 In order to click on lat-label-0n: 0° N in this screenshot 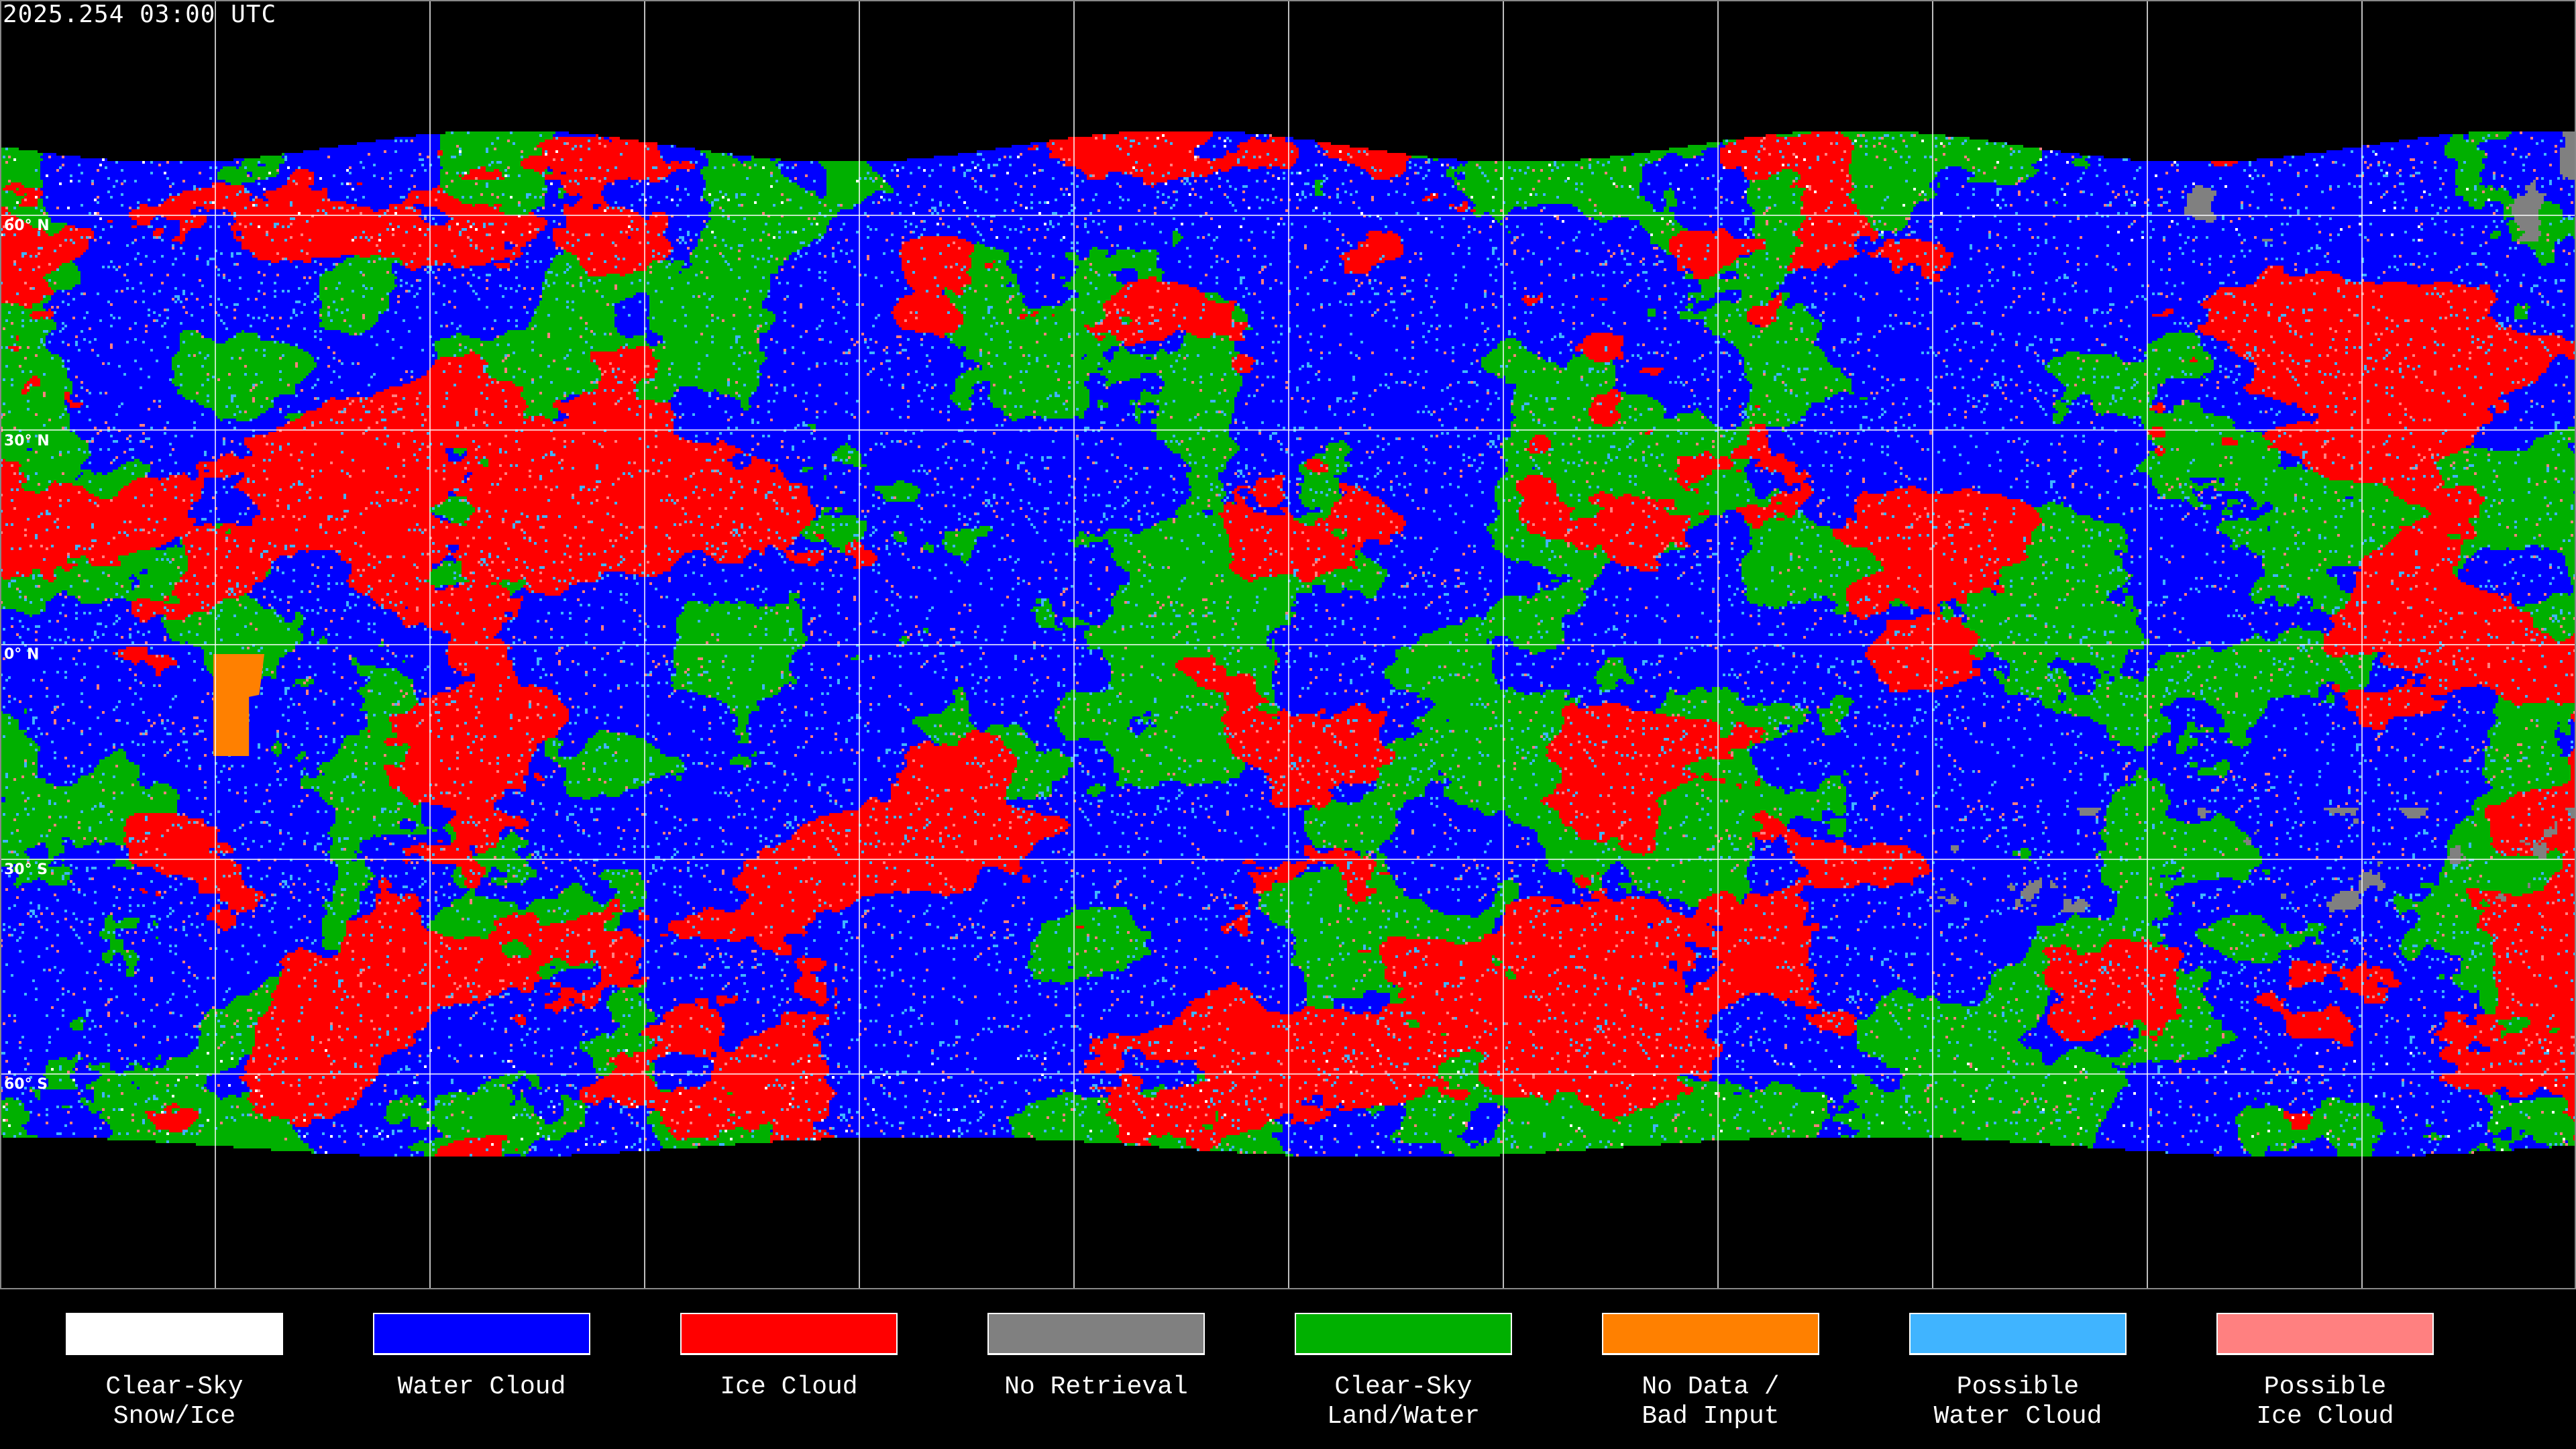, I will do `click(22, 654)`.